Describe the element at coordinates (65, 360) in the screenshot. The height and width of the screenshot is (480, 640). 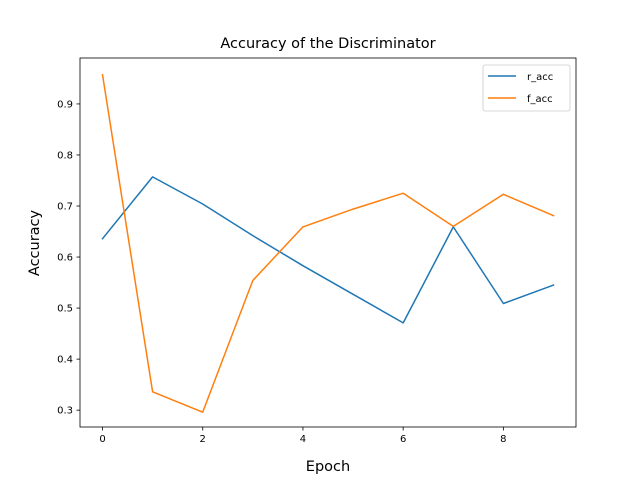
I see `y-tick-label: 0.4` at that location.